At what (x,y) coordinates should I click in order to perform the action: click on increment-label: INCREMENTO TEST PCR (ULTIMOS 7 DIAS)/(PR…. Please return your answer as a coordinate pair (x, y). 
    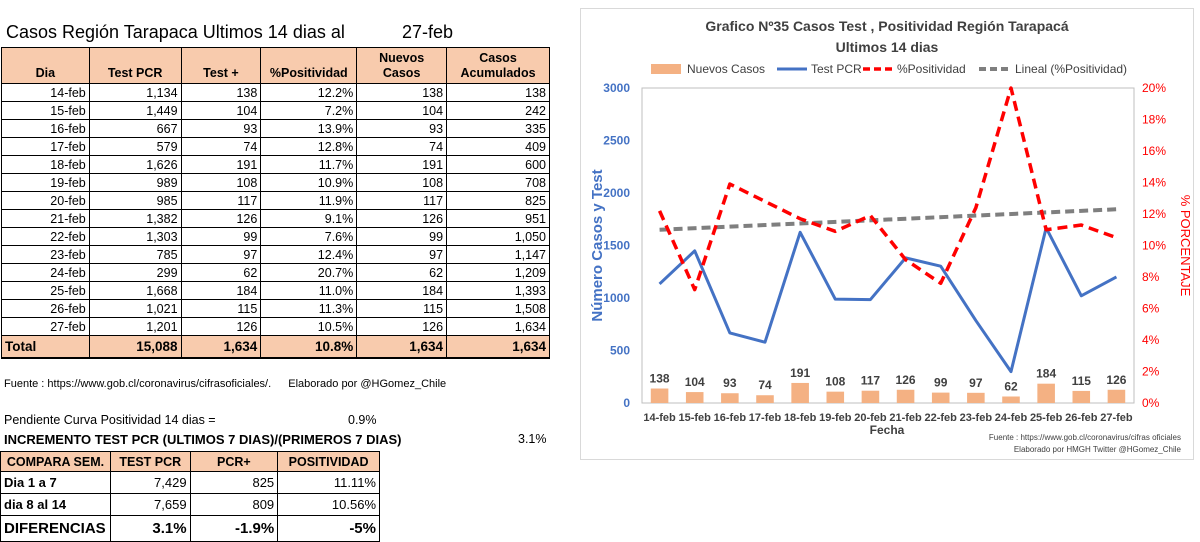
    Looking at the image, I should click on (202, 439).